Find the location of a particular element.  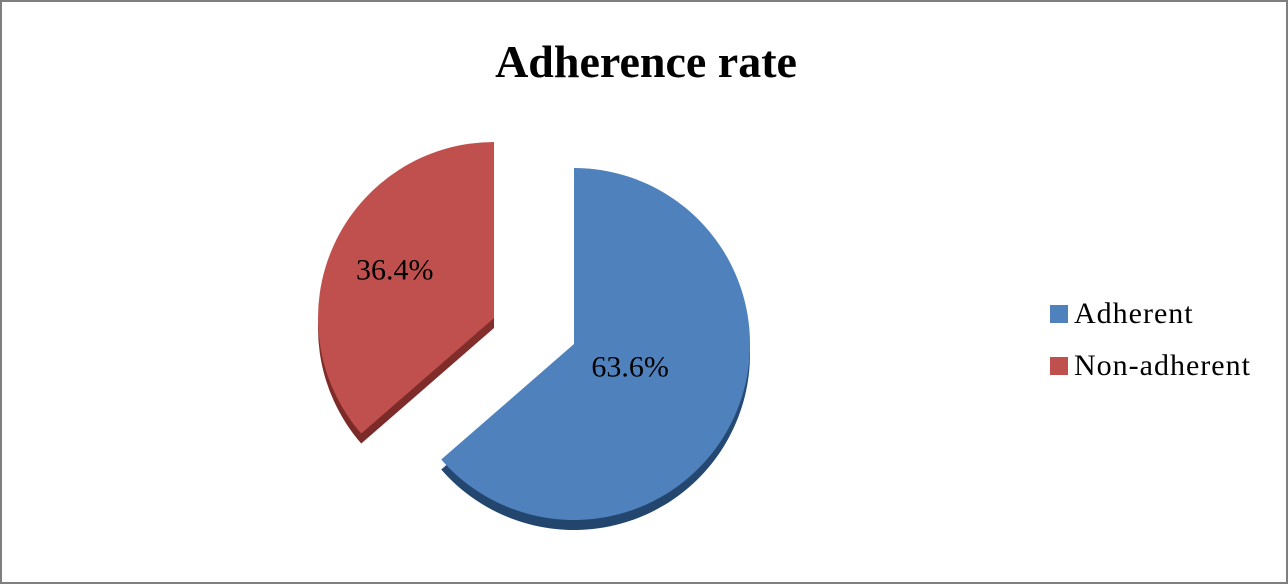

pie-slice-non-adherent is located at coordinates (406, 288).